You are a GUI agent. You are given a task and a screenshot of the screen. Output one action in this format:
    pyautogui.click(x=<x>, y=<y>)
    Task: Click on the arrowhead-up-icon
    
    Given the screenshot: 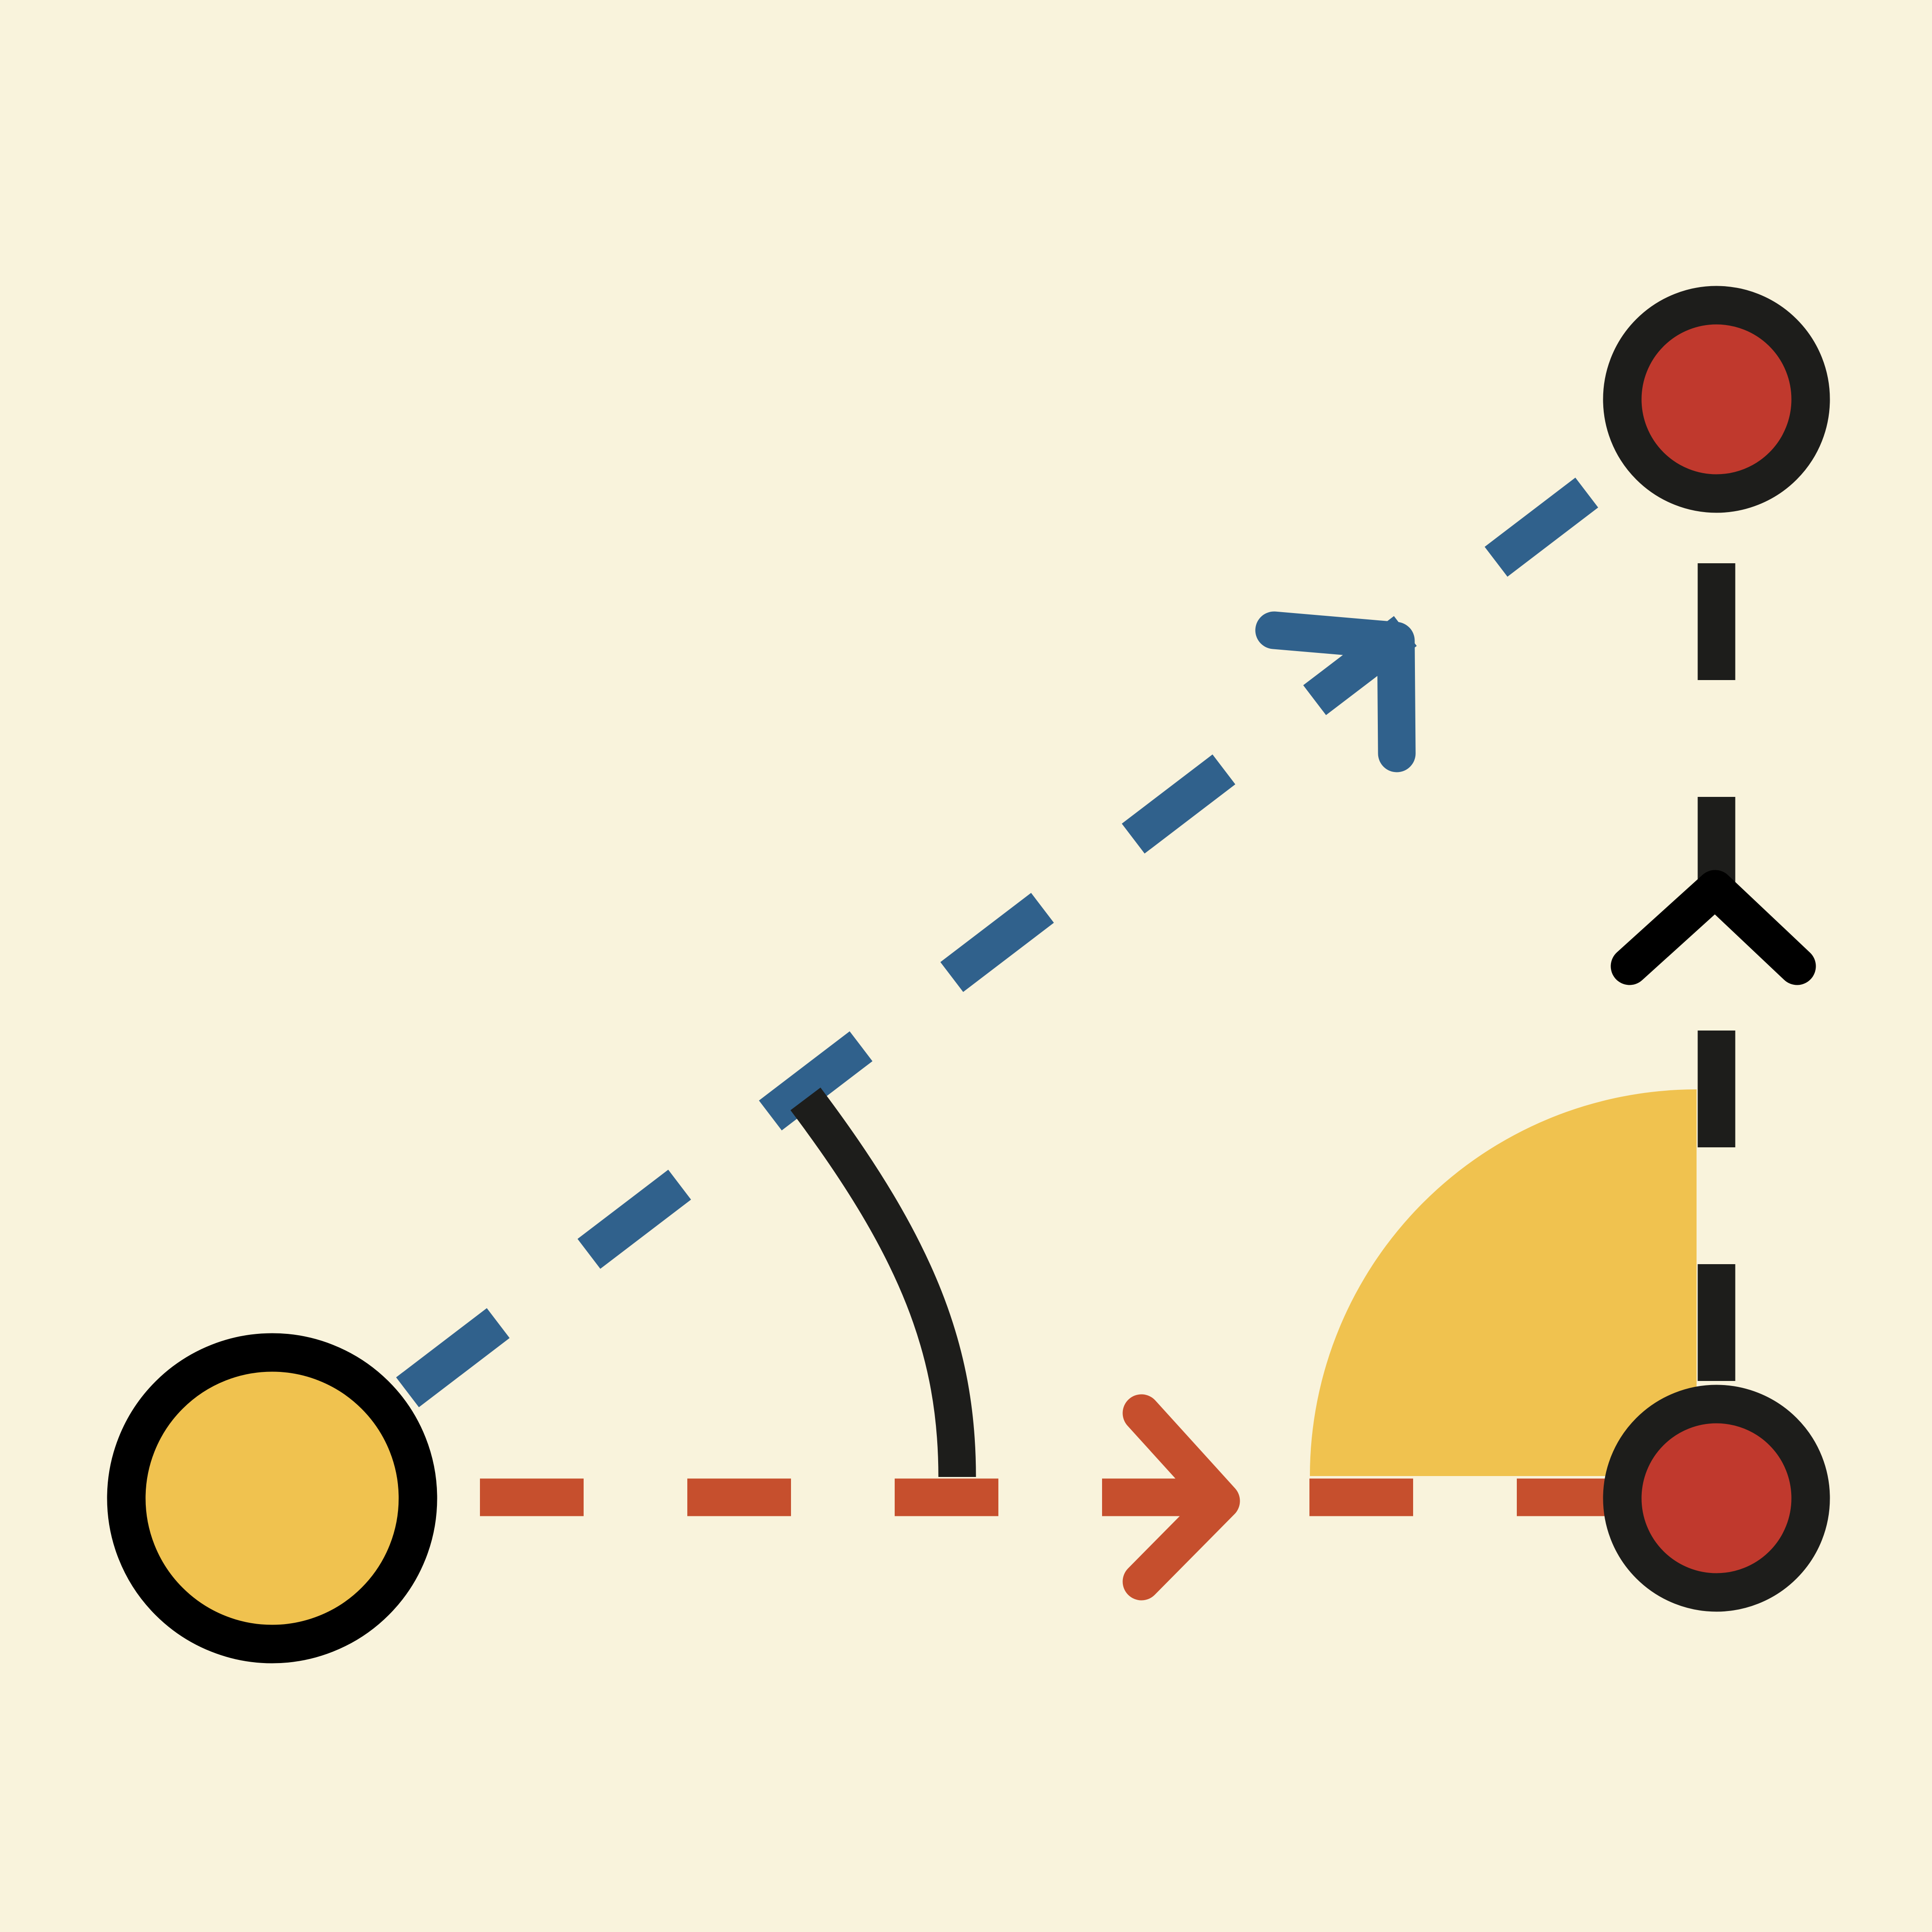 What is the action you would take?
    pyautogui.click(x=1713, y=928)
    